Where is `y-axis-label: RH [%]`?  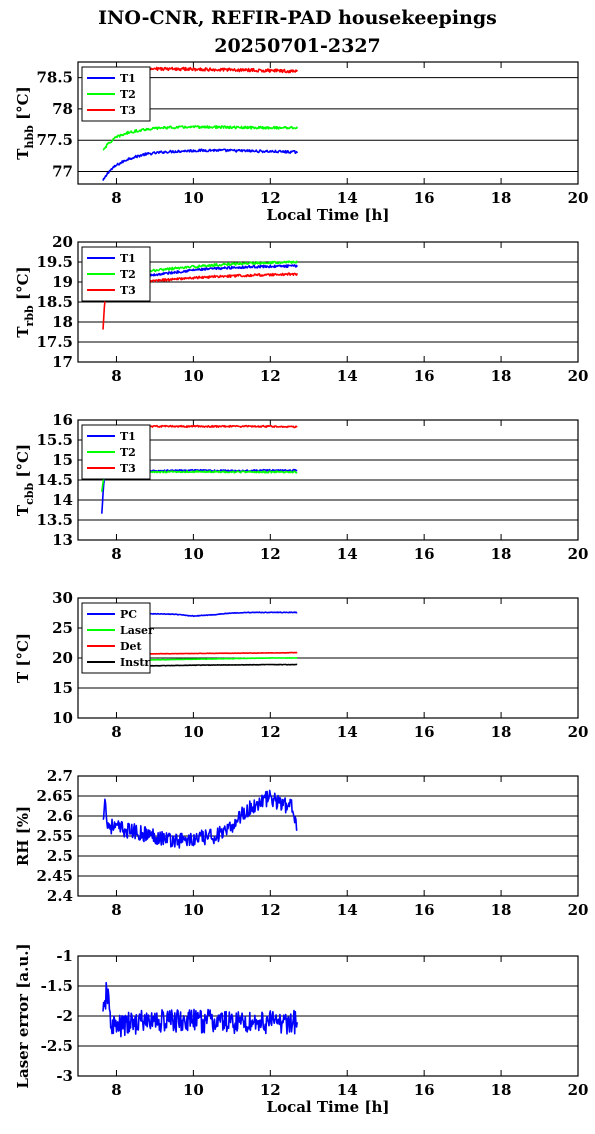 y-axis-label: RH [%] is located at coordinates (23, 836).